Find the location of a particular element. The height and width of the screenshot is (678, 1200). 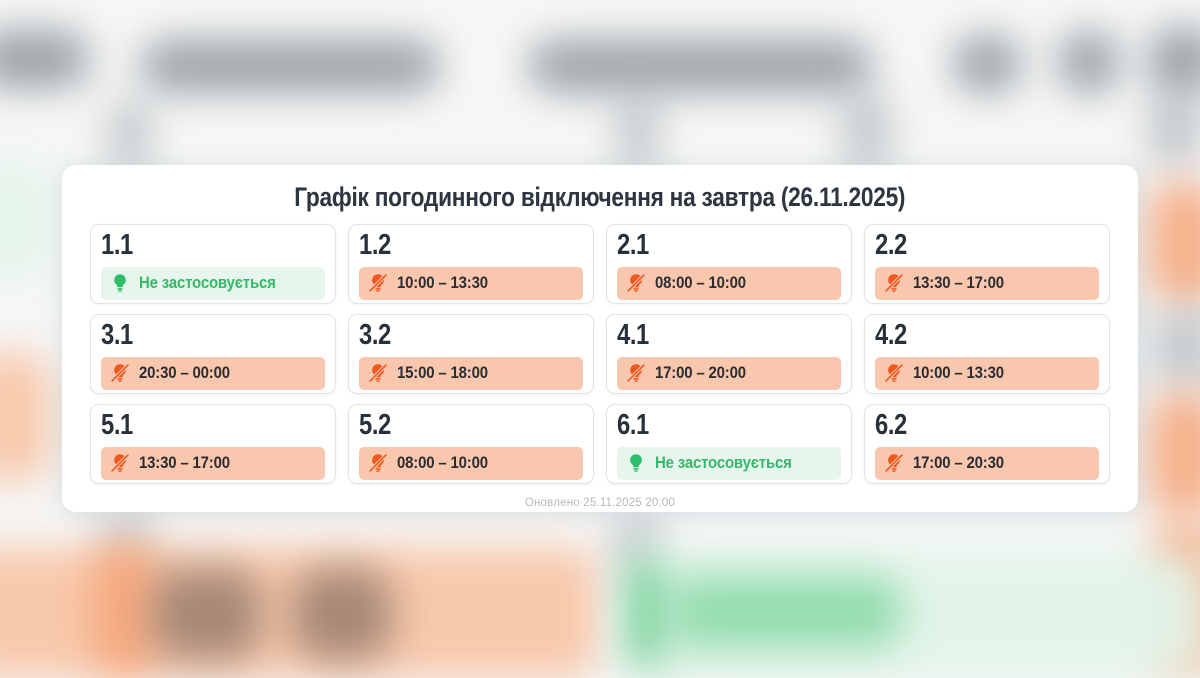

status-label: 17:00 – 20:00 is located at coordinates (700, 373).